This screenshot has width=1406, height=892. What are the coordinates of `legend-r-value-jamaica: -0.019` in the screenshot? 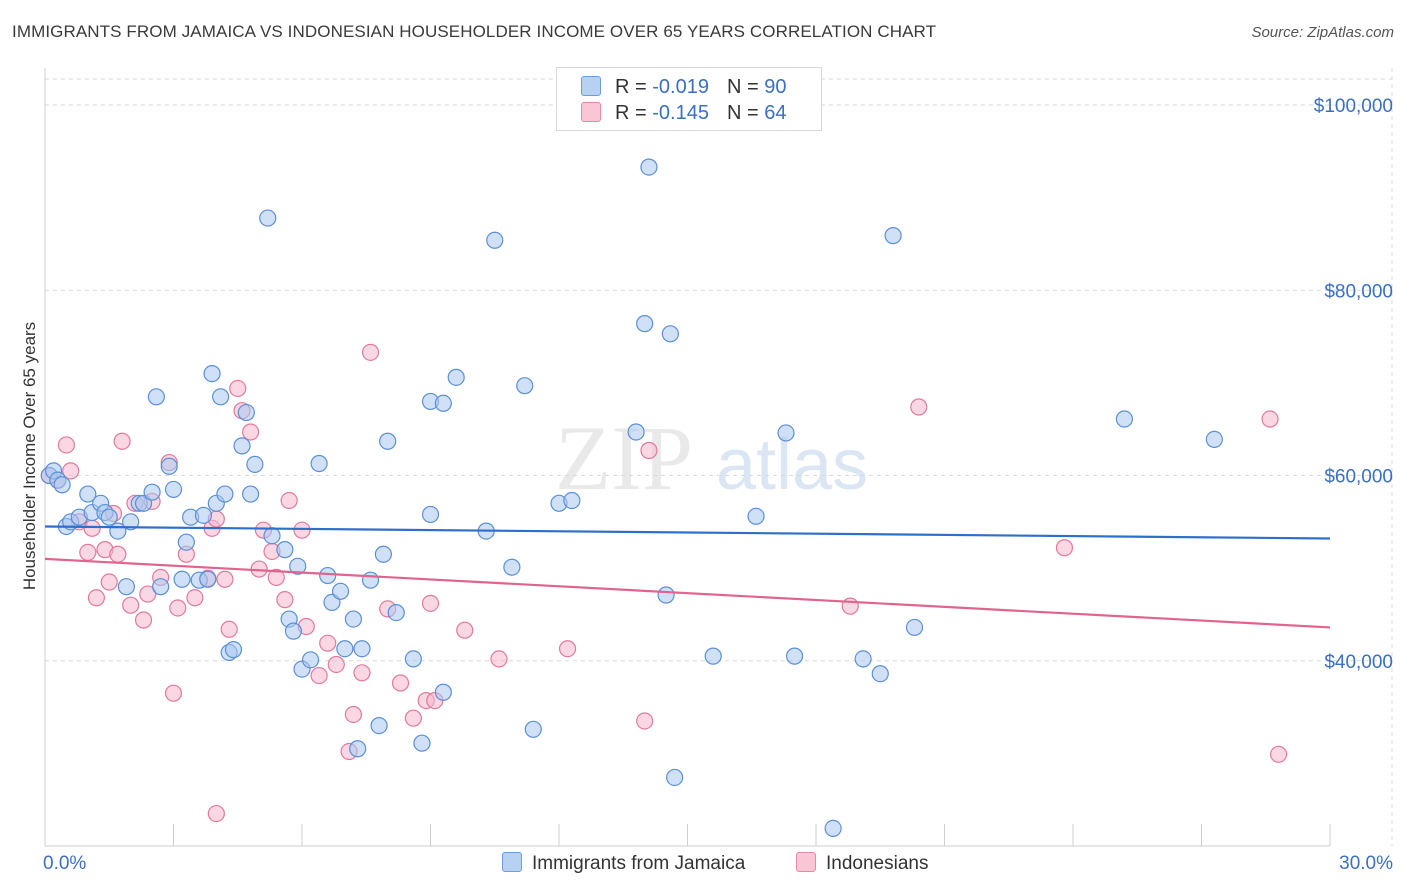 It's located at (680, 87).